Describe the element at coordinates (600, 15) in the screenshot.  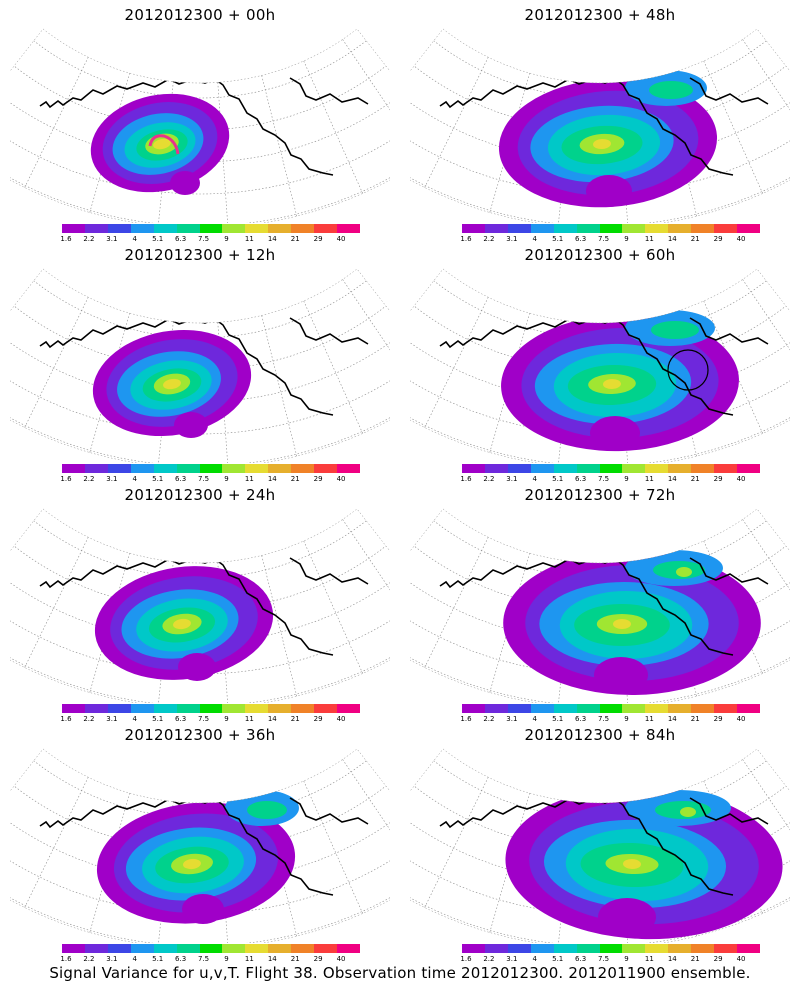
I see `panel-title: 2012012300 + 48h` at that location.